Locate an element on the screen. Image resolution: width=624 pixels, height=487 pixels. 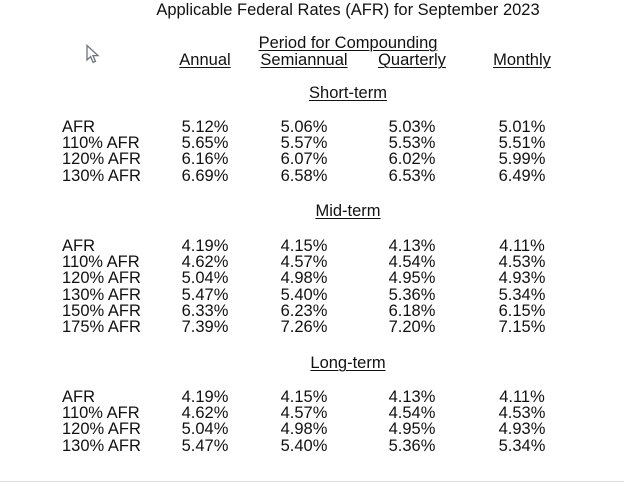
section-heading-short-term: Short-term is located at coordinates (348, 93).